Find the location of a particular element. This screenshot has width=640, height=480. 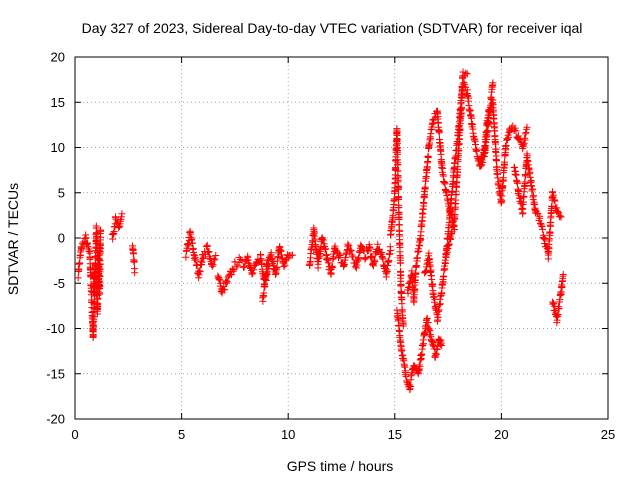

x-axis-label: GPS time / hours is located at coordinates (340, 466).